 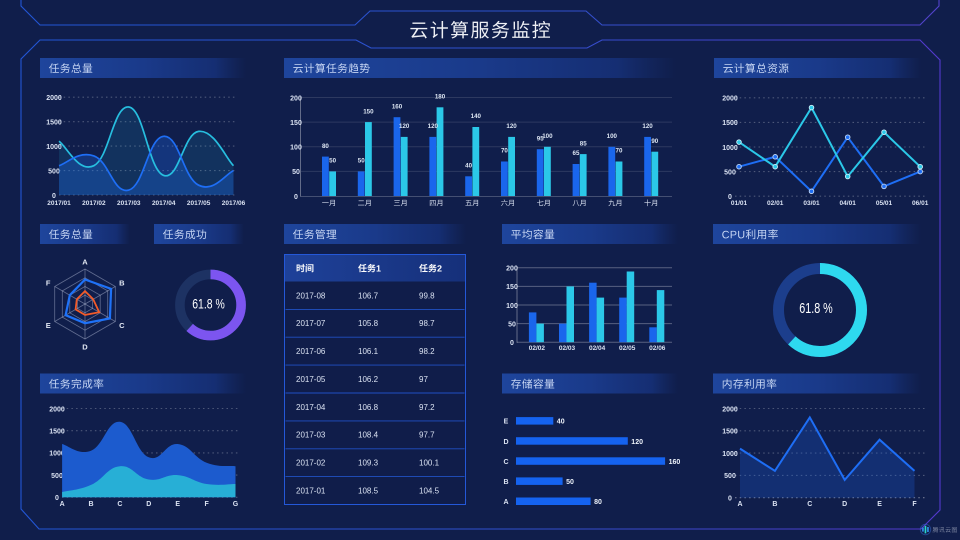 What do you see at coordinates (311, 379) in the screenshot?
I see `svg-text: 2017-05` at bounding box center [311, 379].